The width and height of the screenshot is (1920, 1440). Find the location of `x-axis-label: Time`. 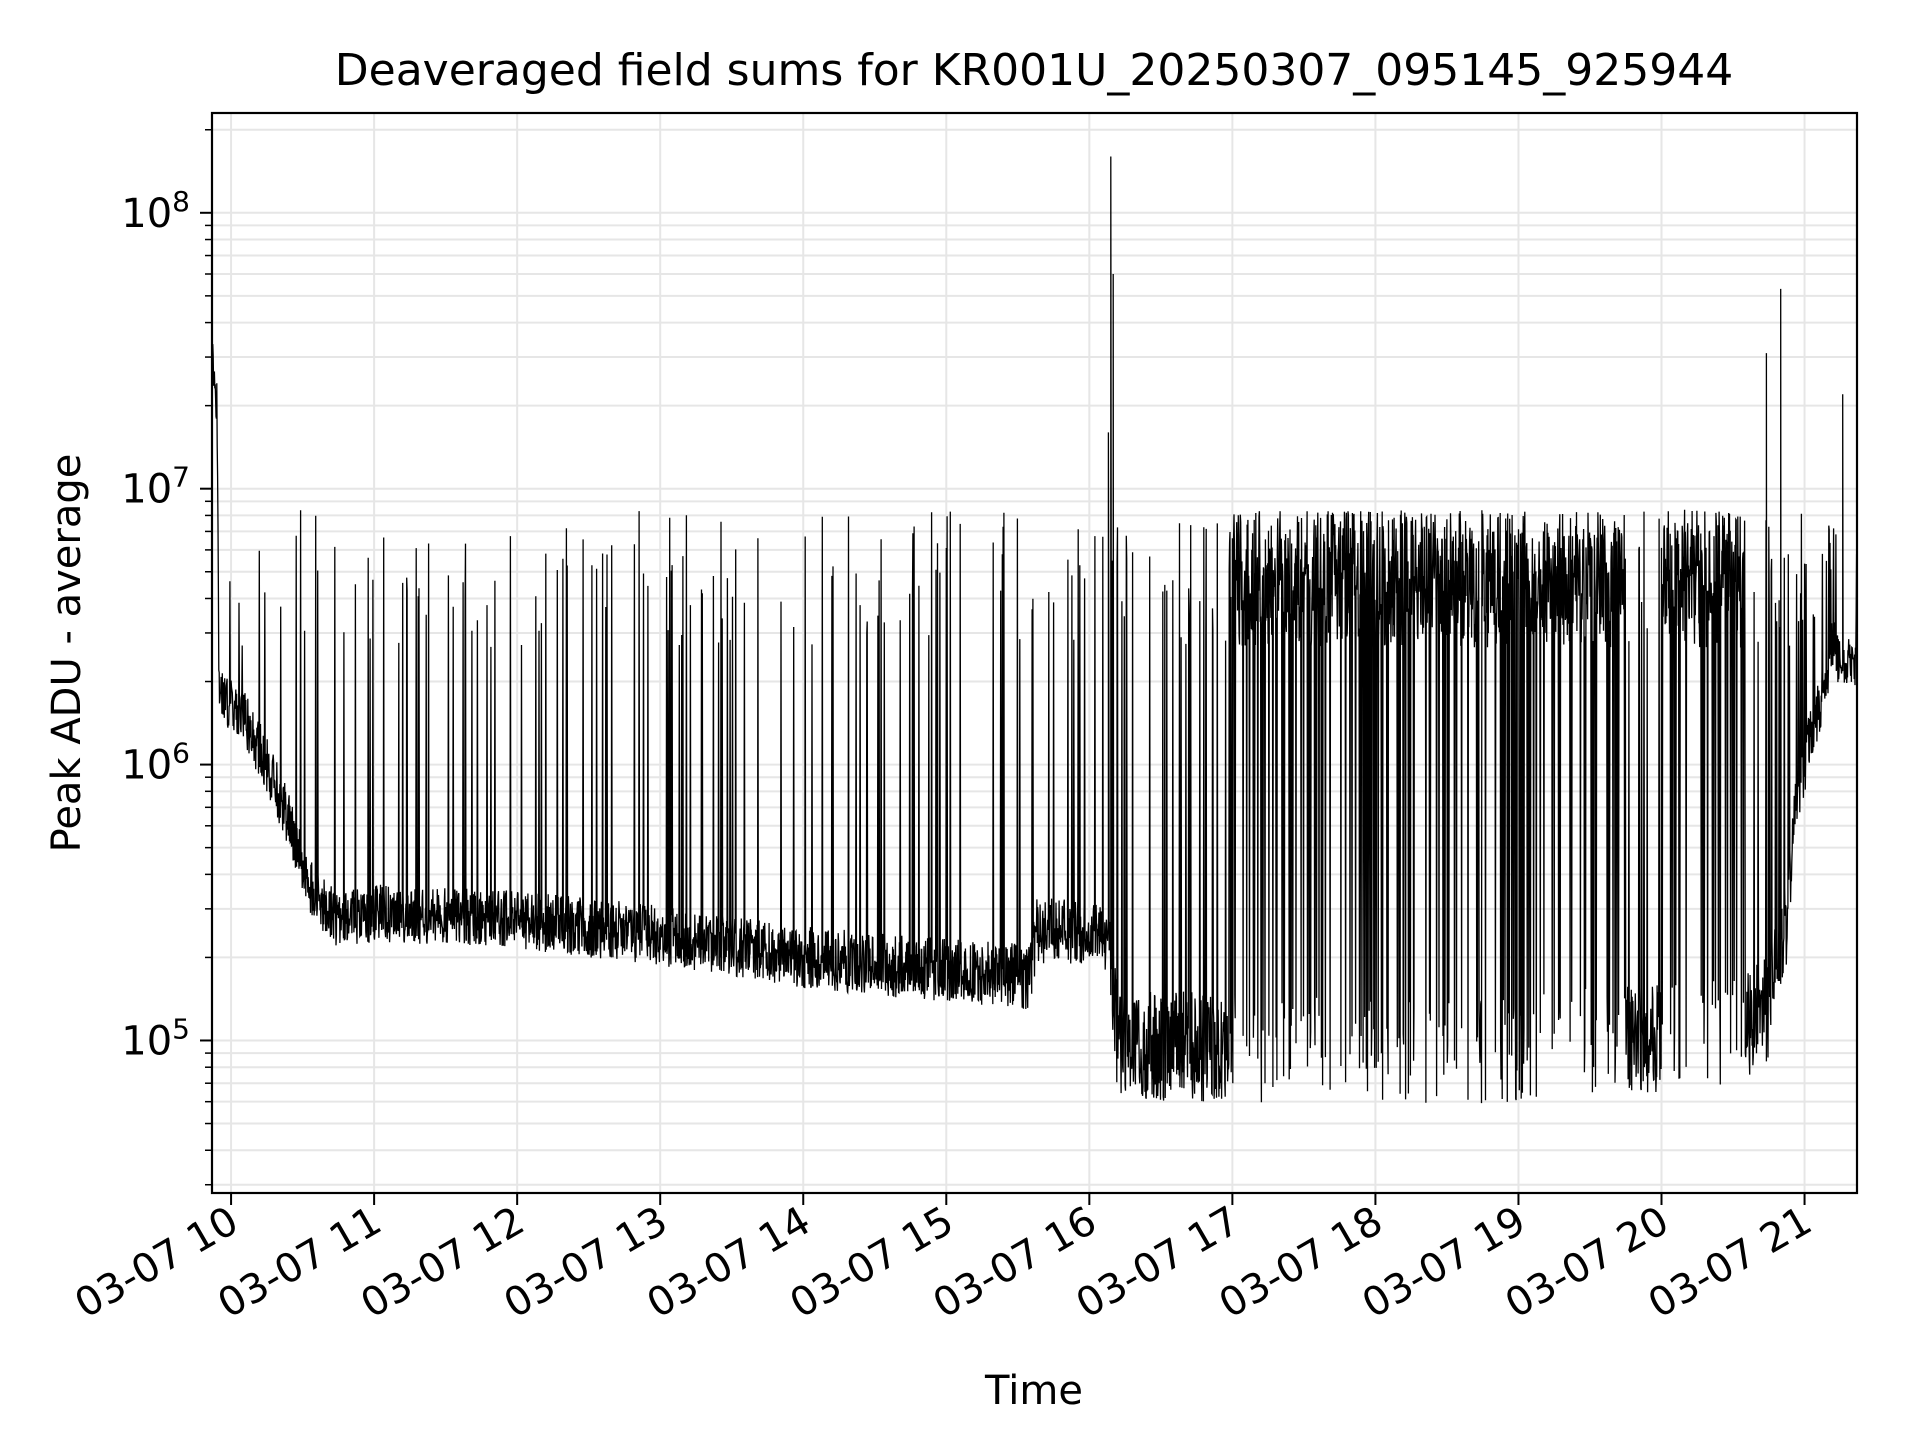

x-axis-label: Time is located at coordinates (1033, 1391).